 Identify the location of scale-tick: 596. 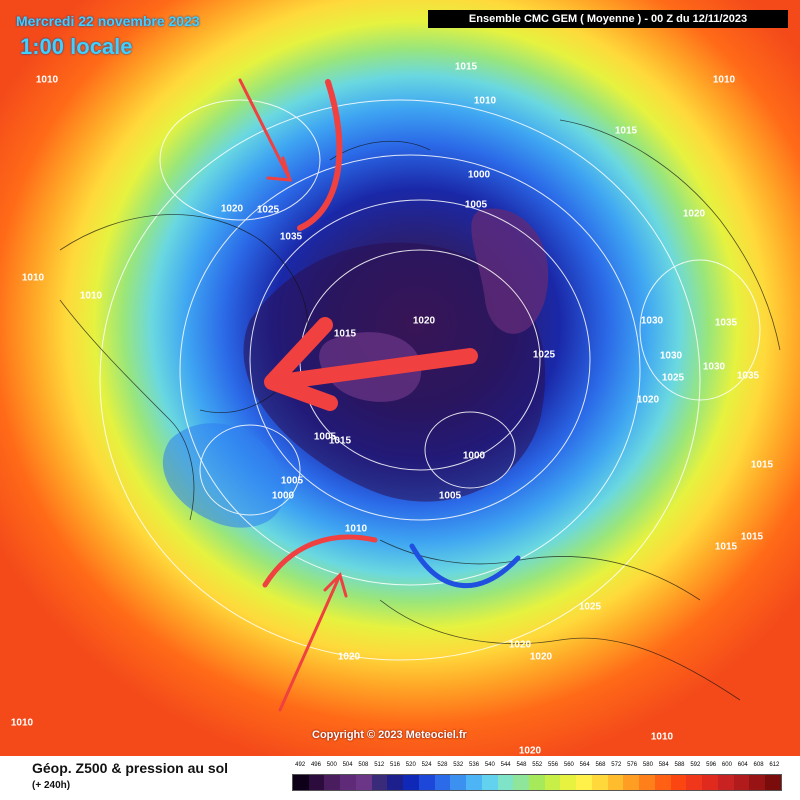
(711, 765).